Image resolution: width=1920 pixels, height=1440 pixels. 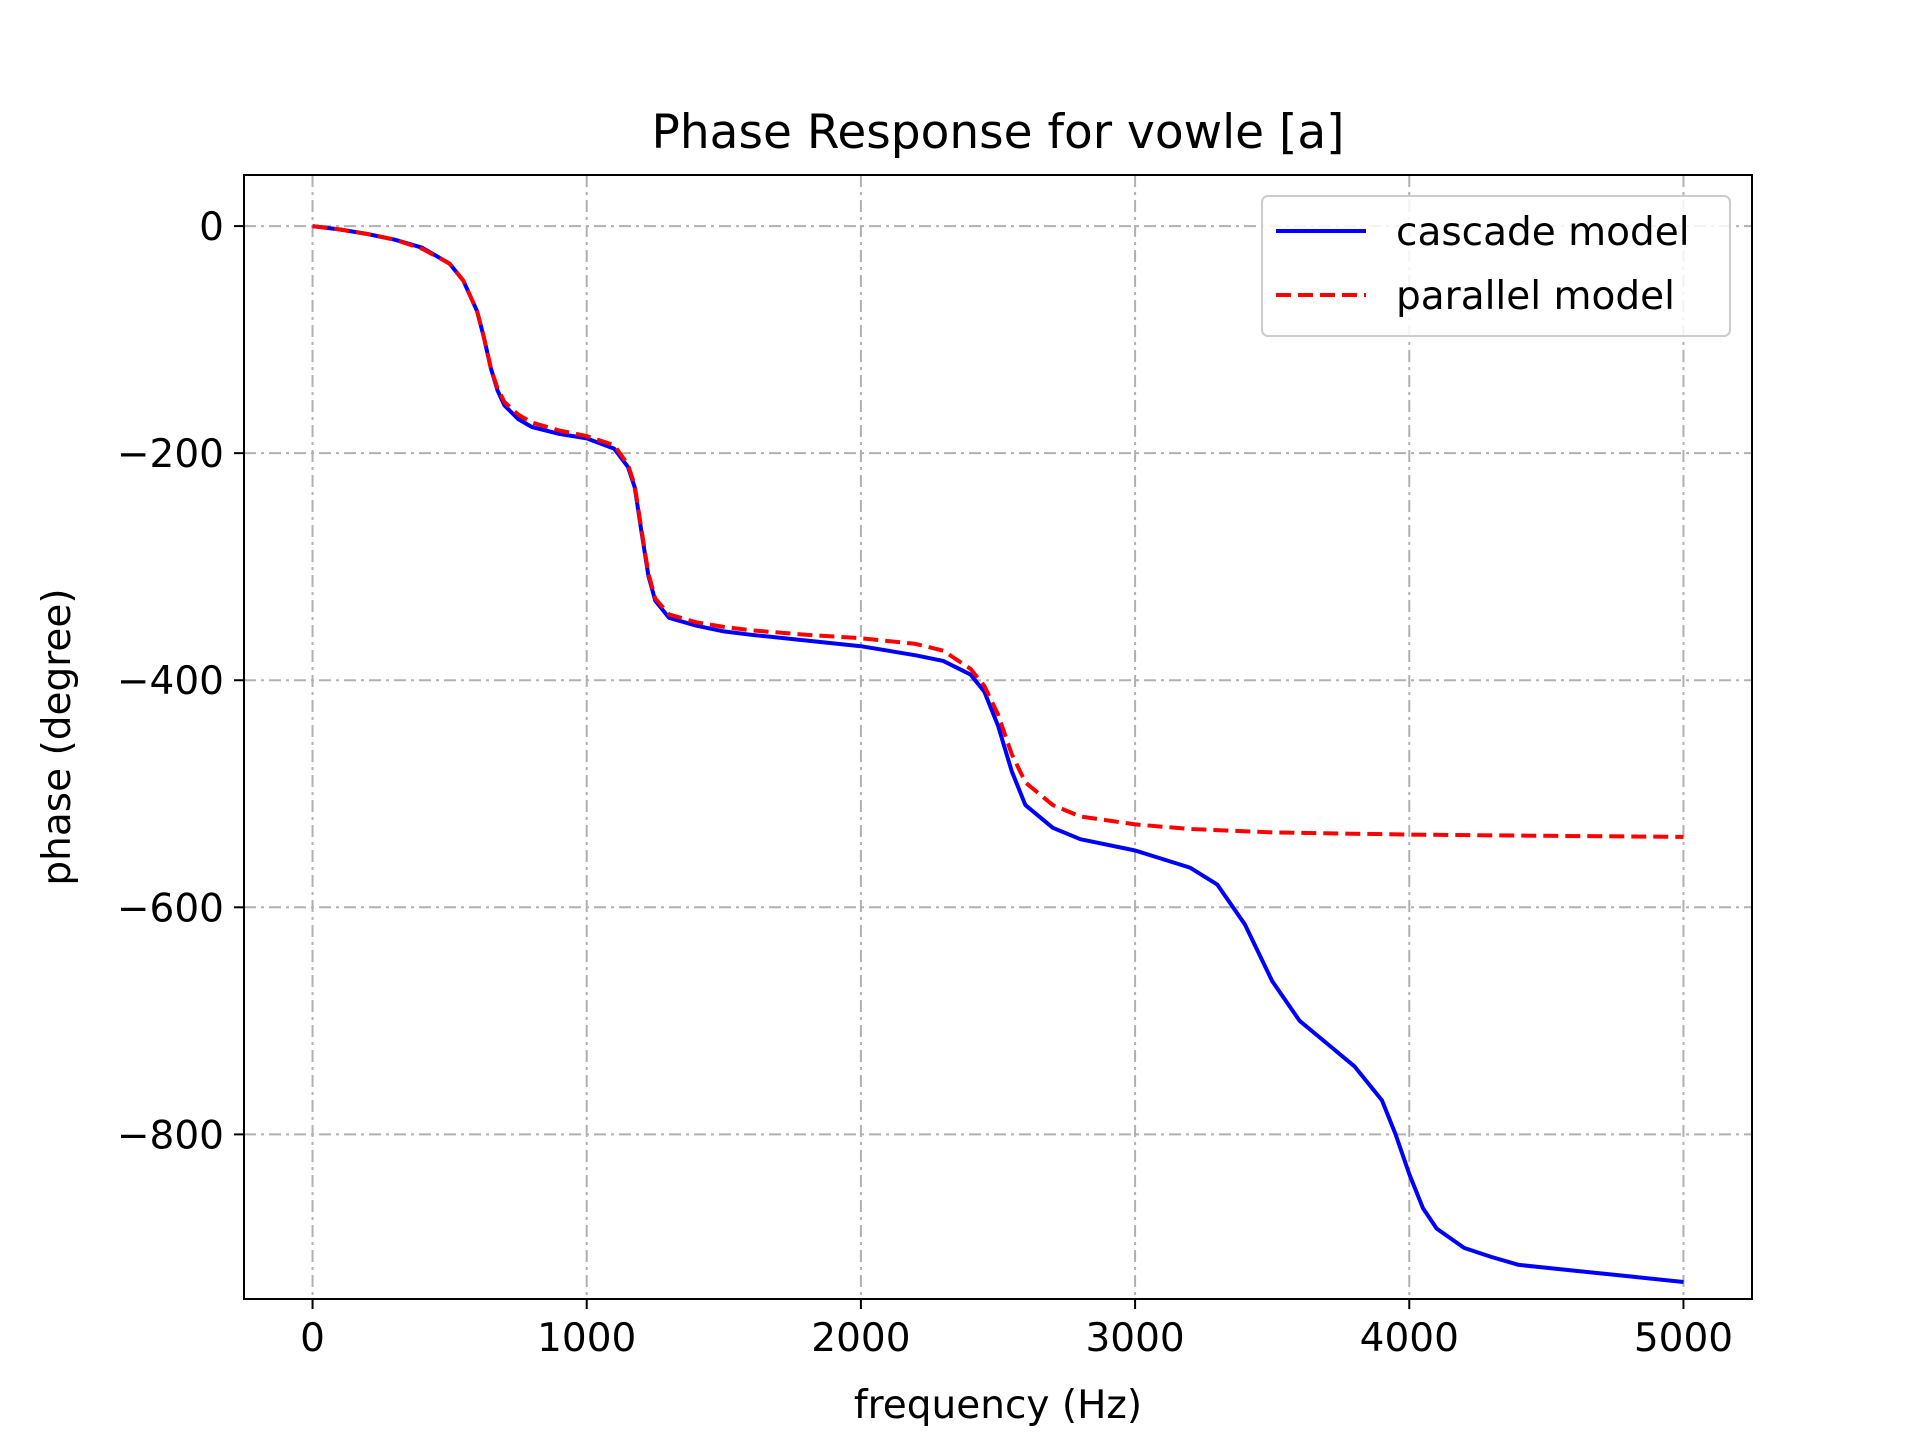 I want to click on legend-box, so click(x=1496, y=266).